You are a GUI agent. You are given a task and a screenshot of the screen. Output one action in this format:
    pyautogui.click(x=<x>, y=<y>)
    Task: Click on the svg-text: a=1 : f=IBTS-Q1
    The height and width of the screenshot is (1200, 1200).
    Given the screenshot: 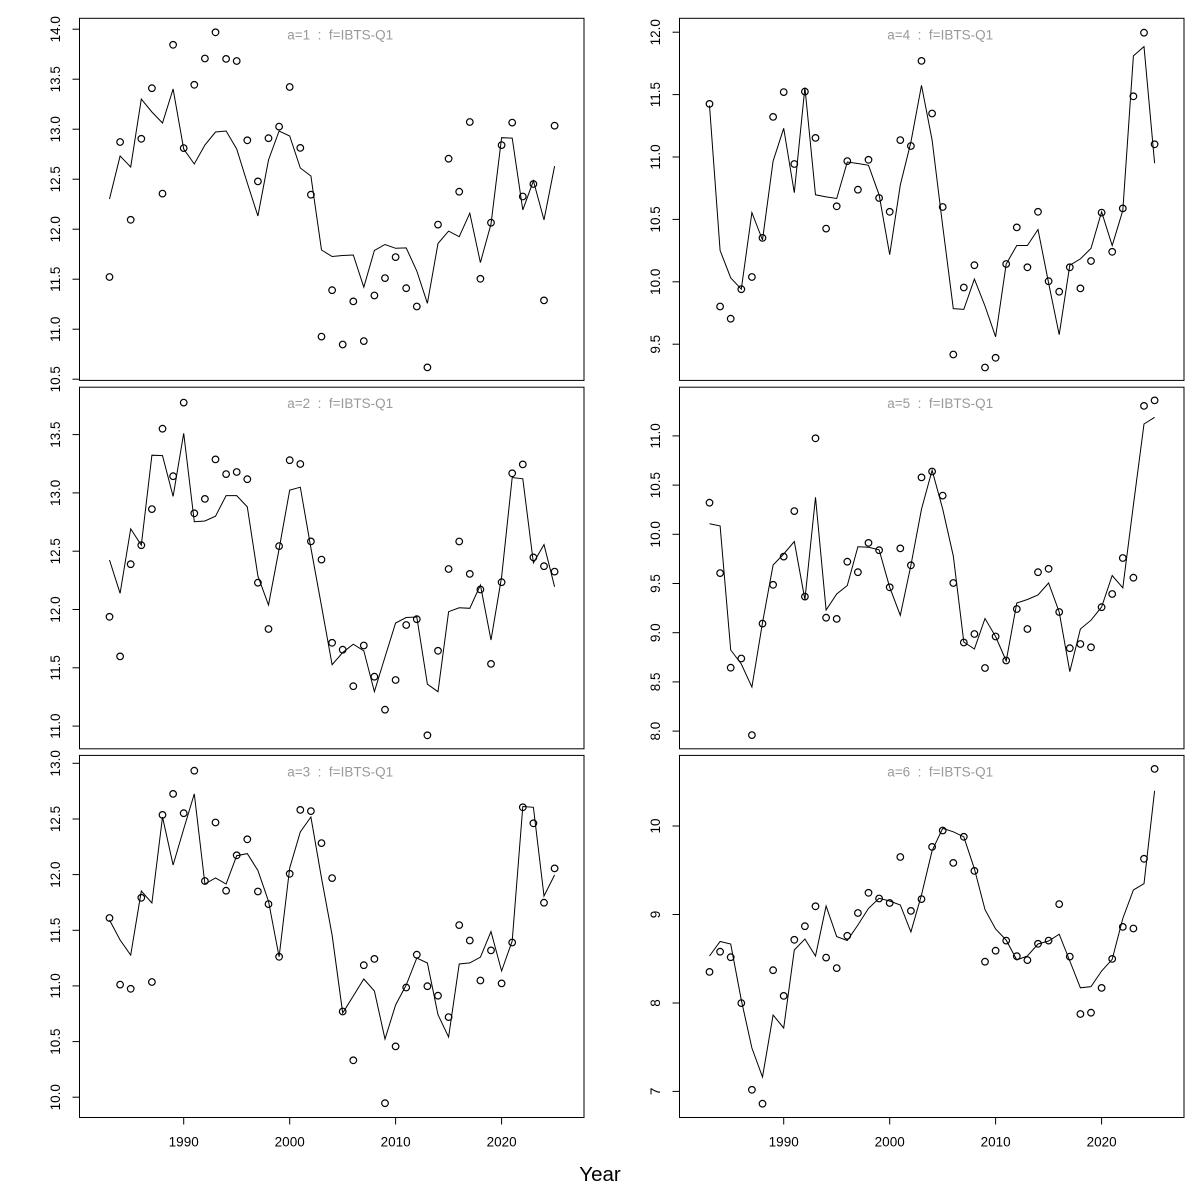 What is the action you would take?
    pyautogui.click(x=340, y=34)
    